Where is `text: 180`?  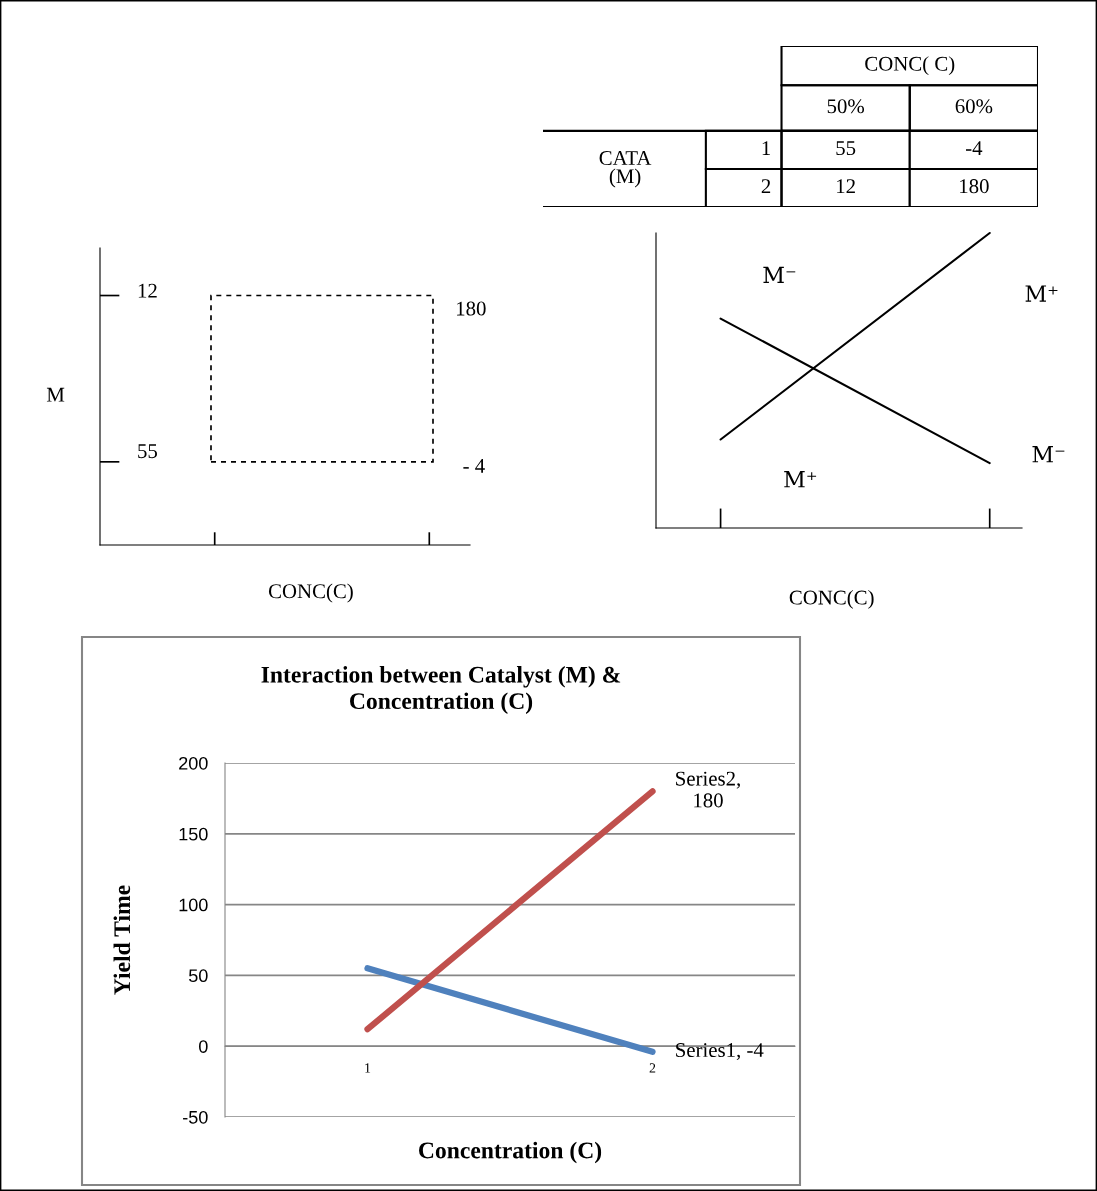 text: 180 is located at coordinates (471, 308).